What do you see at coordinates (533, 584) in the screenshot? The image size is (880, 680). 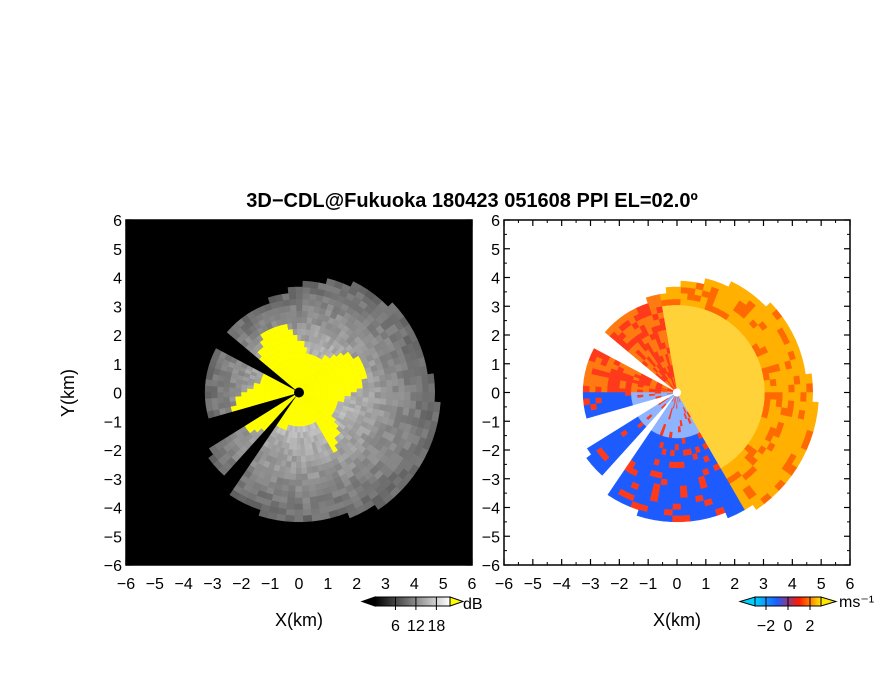 I see `x-tick-label: −5` at bounding box center [533, 584].